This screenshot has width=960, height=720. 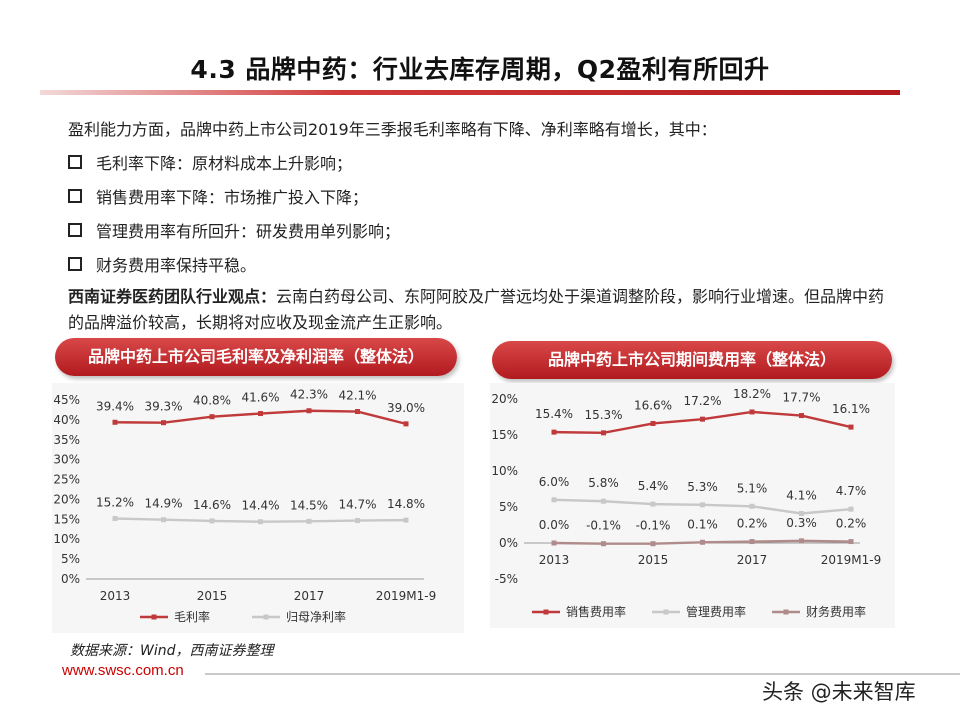 I want to click on data-label: 4.1%, so click(x=801, y=495).